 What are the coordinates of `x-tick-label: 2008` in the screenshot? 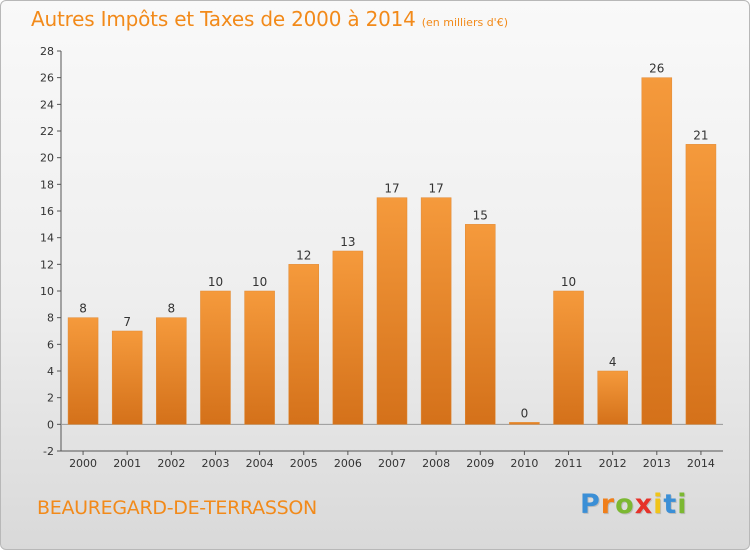 It's located at (436, 463).